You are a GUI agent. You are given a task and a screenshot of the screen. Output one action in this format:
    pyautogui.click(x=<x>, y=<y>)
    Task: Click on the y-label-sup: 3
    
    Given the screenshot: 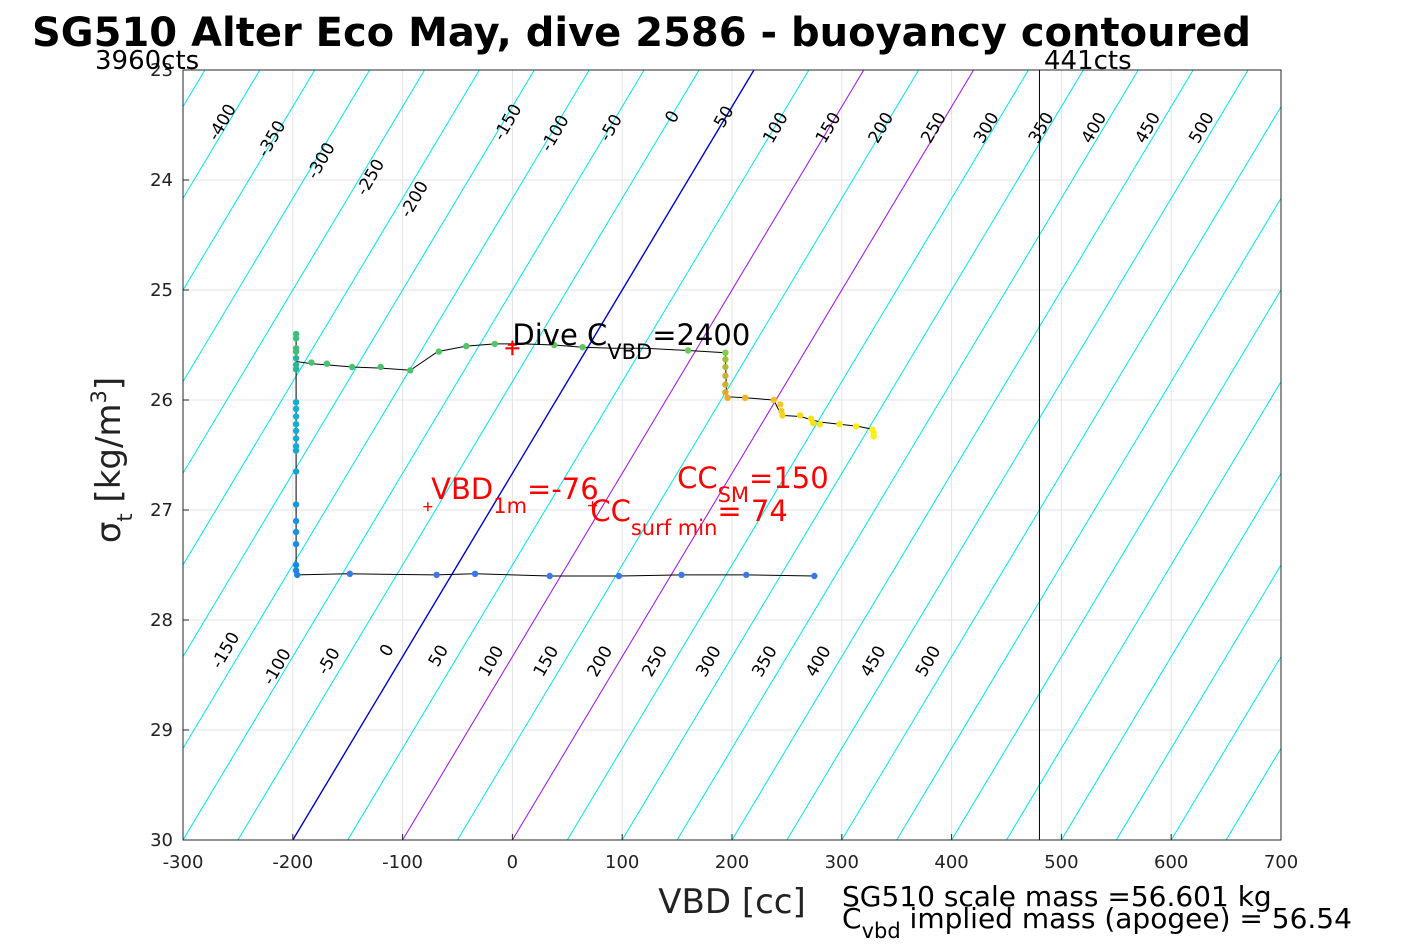 What is the action you would take?
    pyautogui.click(x=99, y=396)
    